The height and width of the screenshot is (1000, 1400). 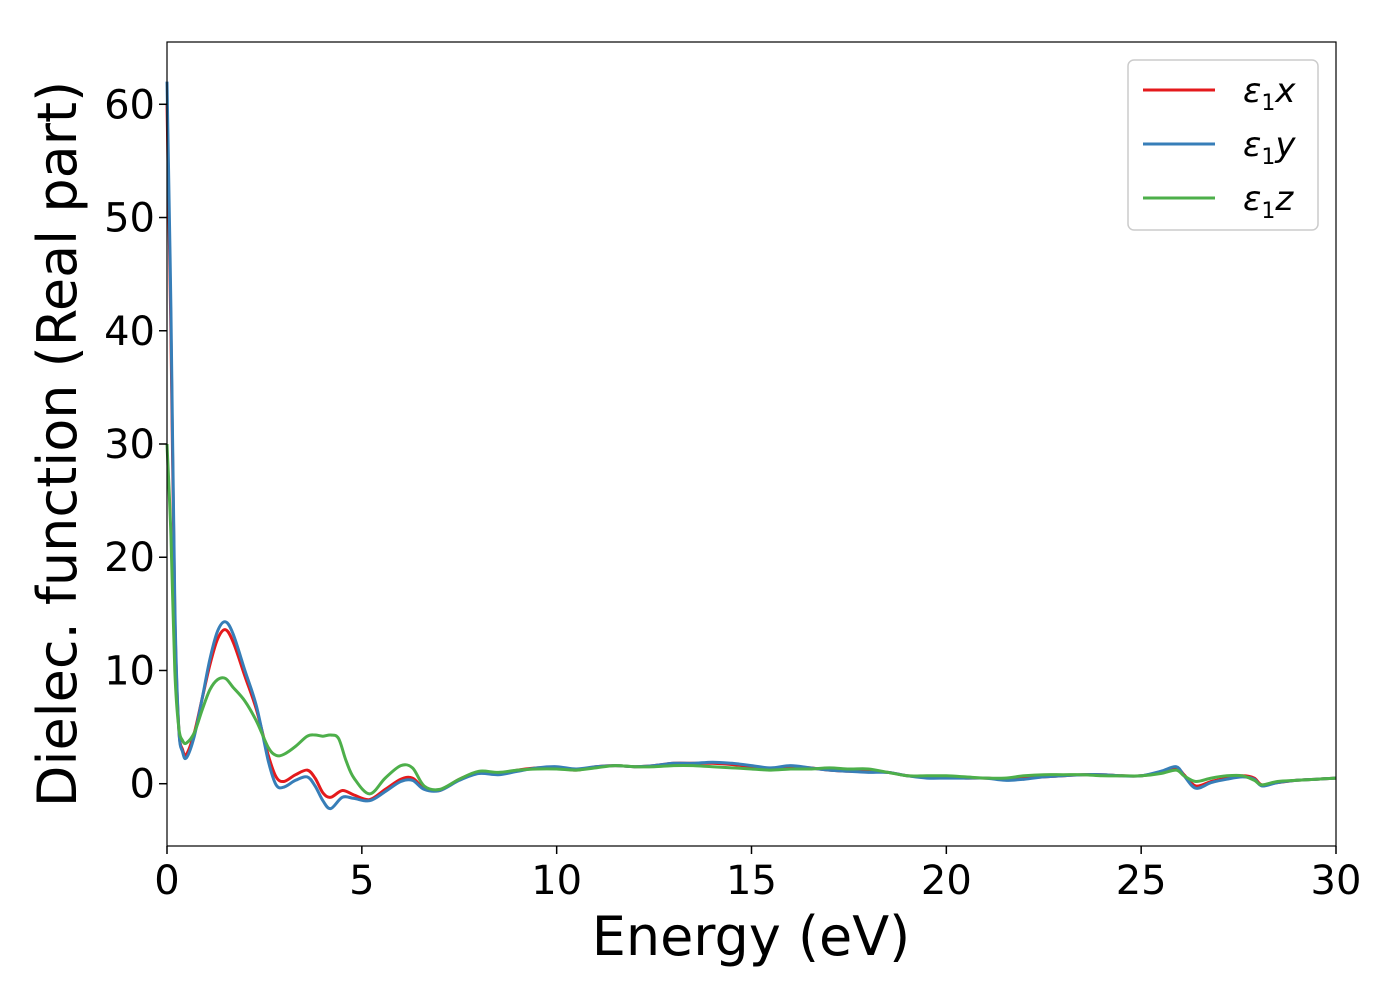 I want to click on legend-box, so click(x=1223, y=145).